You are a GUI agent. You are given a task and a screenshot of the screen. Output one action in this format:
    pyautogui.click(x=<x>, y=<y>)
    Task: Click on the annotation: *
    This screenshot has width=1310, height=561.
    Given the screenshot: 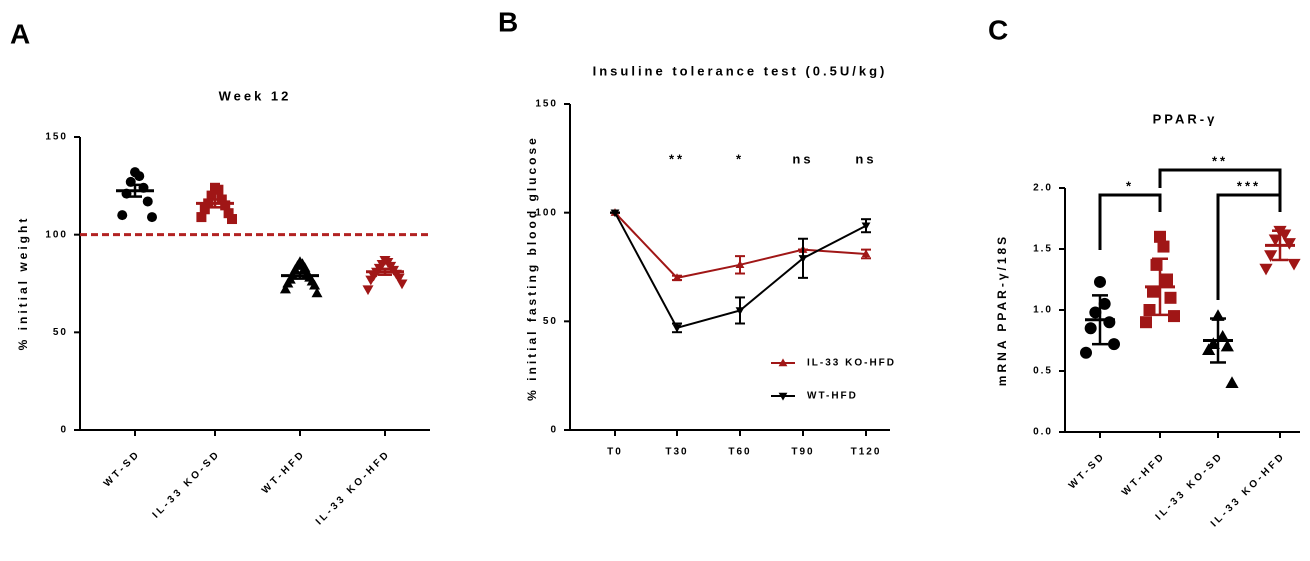 What is the action you would take?
    pyautogui.click(x=740, y=158)
    